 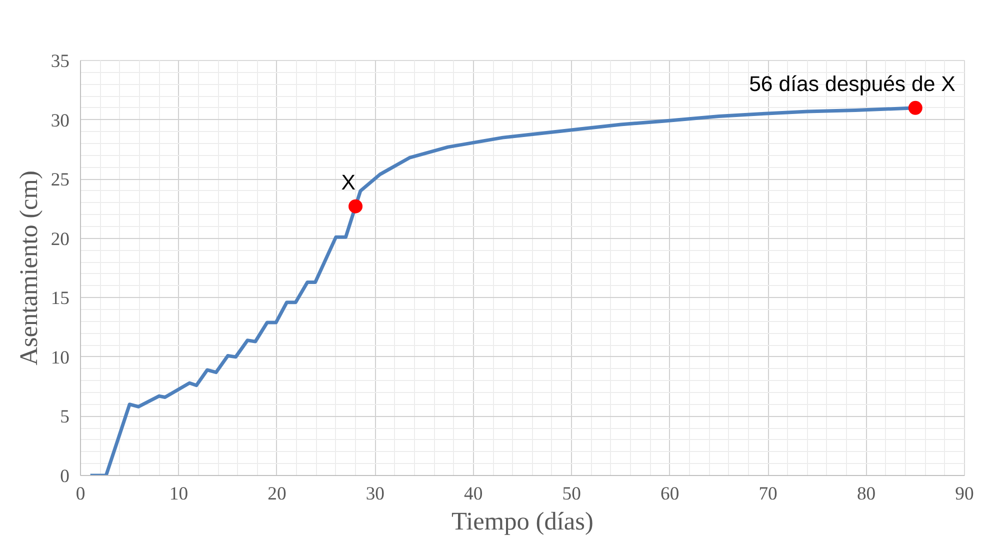 What do you see at coordinates (81, 494) in the screenshot?
I see `x-tick-label: 0` at bounding box center [81, 494].